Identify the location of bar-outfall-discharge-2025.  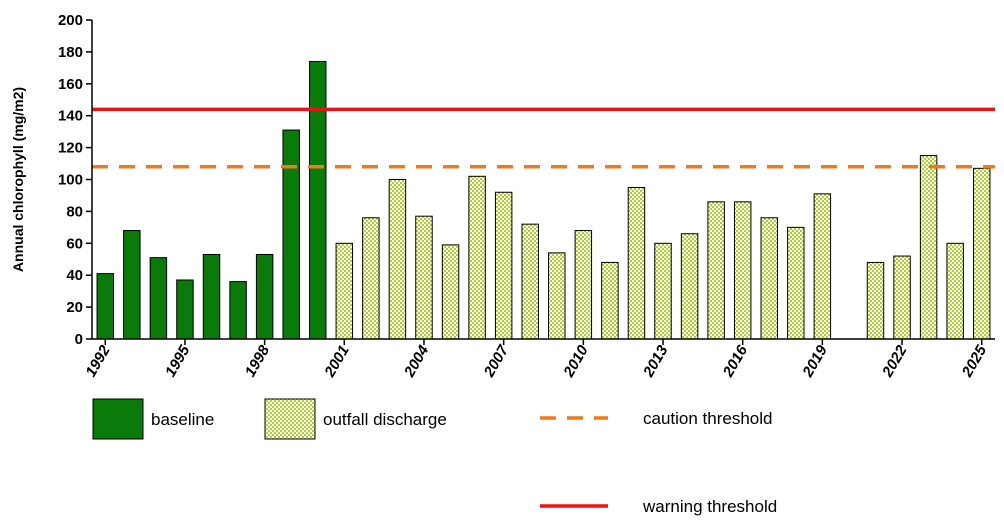
(981, 253).